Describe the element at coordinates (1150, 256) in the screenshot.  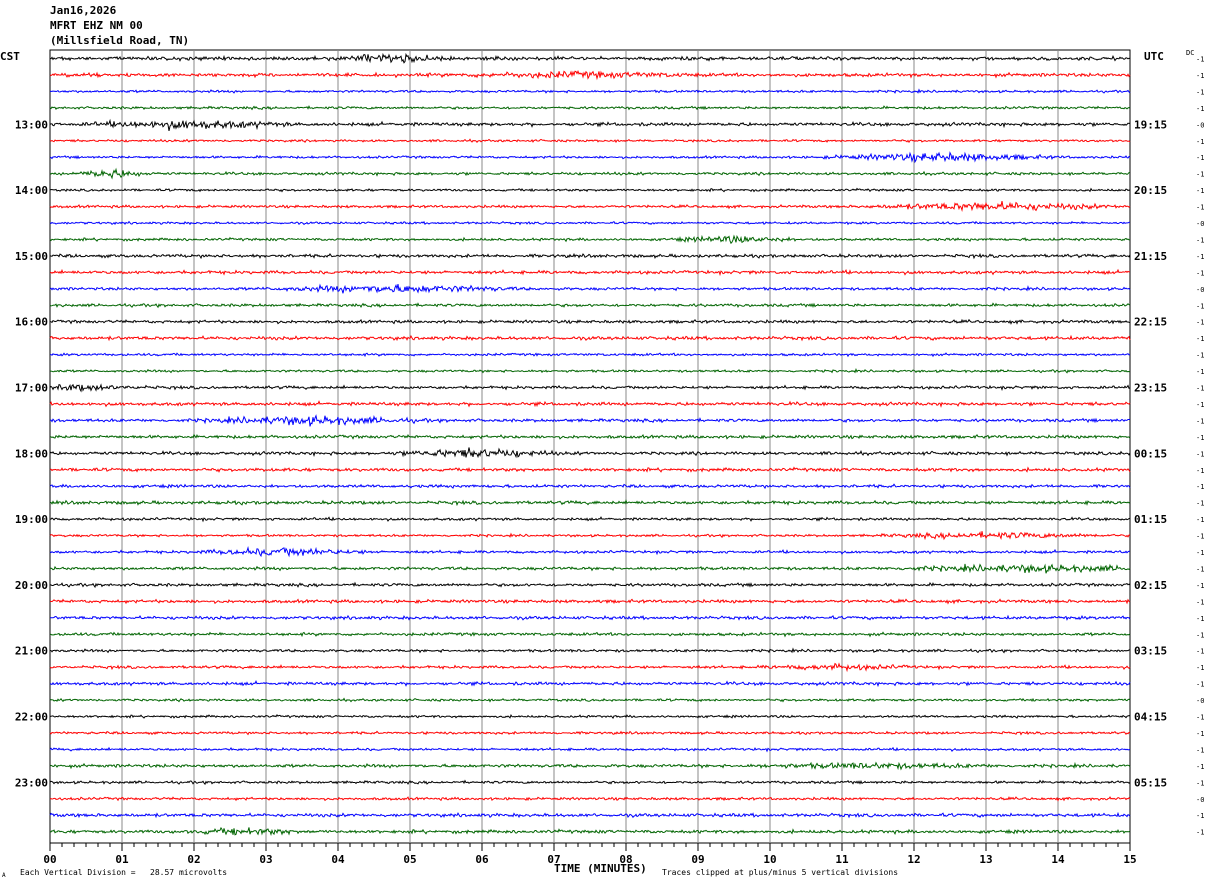
I see `right-hour-label: 21:15` at that location.